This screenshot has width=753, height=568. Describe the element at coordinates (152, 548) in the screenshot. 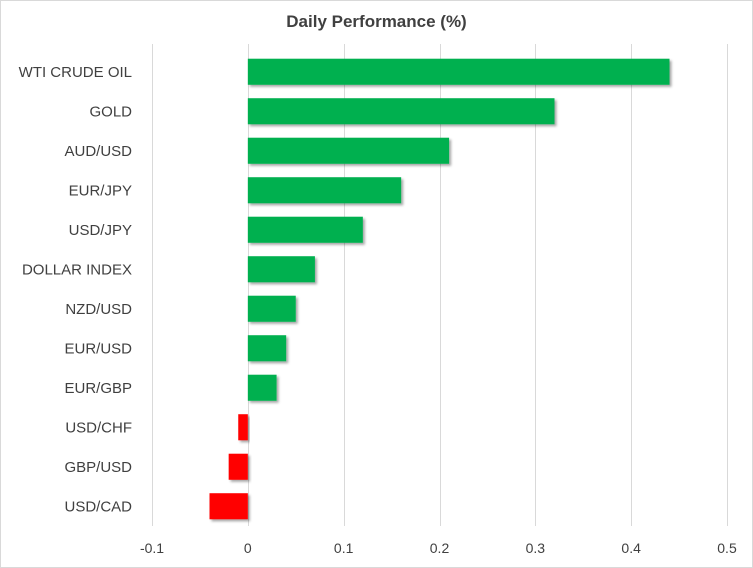

I see `x-tick-label: -0.1` at that location.